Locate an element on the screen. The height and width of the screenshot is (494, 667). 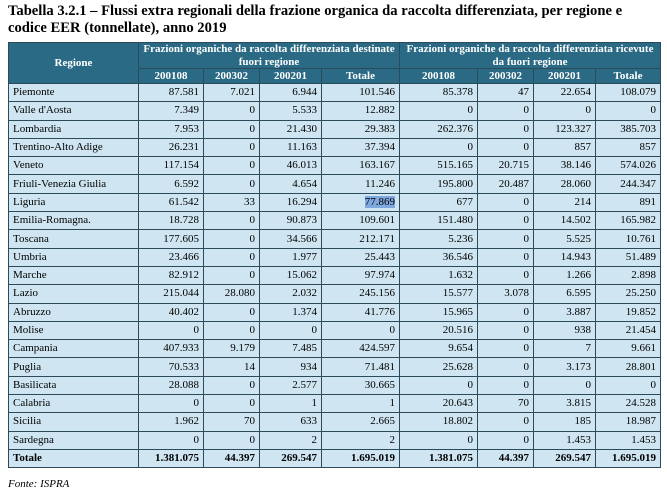
value-cell: 2.665 is located at coordinates (360, 422).